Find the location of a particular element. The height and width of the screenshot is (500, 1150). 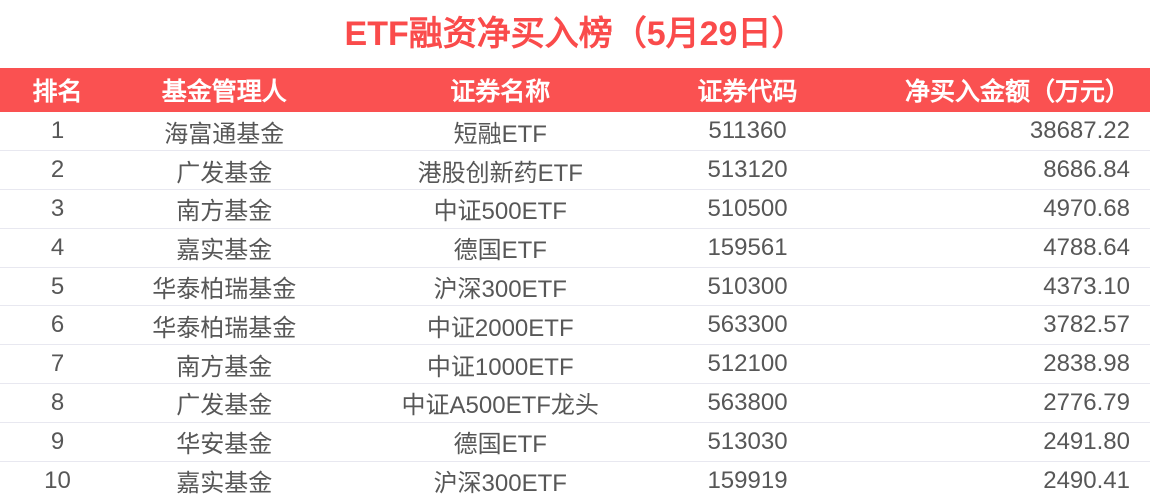

amount-cell: 2490.41 is located at coordinates (989, 480).